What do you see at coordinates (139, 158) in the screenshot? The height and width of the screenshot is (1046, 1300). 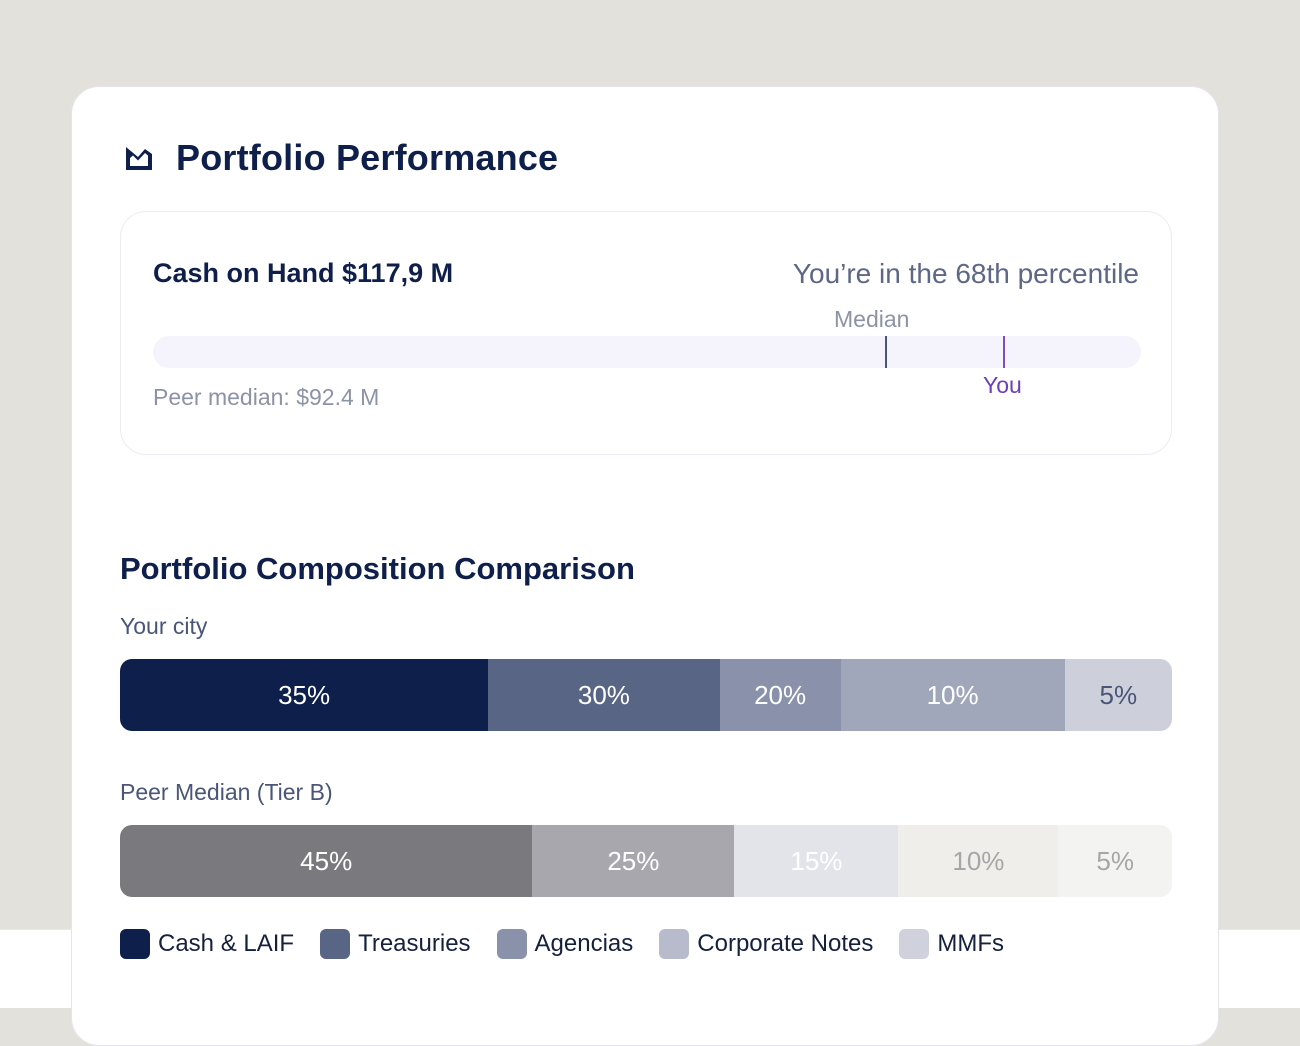 I see `chart-area-icon` at bounding box center [139, 158].